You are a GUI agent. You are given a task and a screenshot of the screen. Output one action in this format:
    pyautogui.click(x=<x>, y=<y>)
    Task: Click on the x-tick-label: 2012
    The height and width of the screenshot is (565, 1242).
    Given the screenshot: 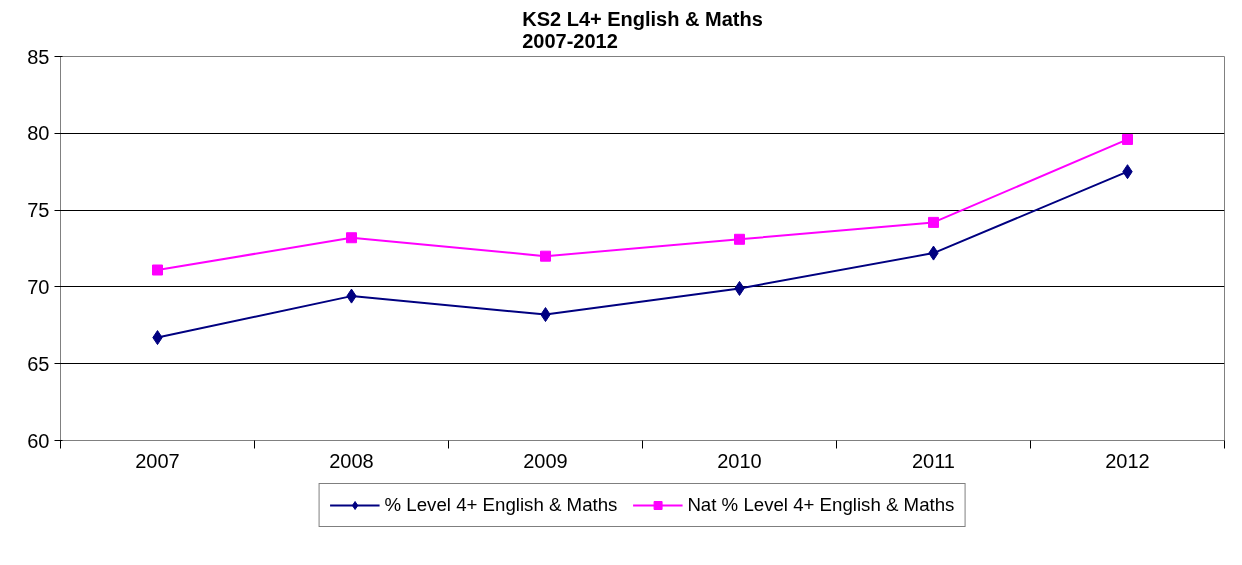 What is the action you would take?
    pyautogui.click(x=1127, y=460)
    